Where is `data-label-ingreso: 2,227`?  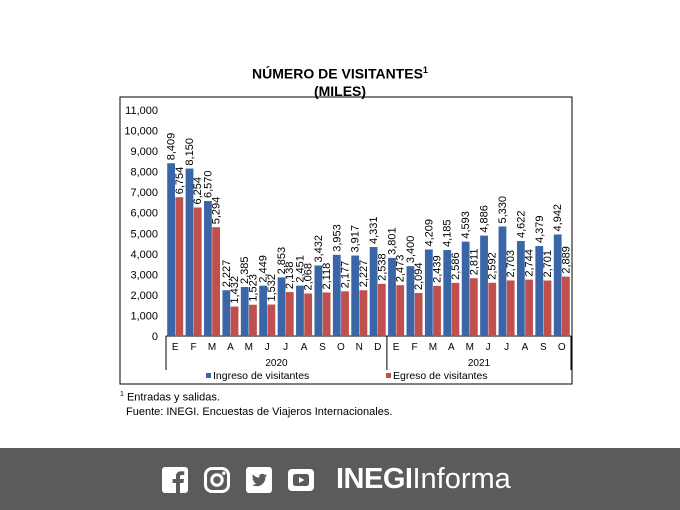
data-label-ingreso: 2,227 is located at coordinates (227, 274).